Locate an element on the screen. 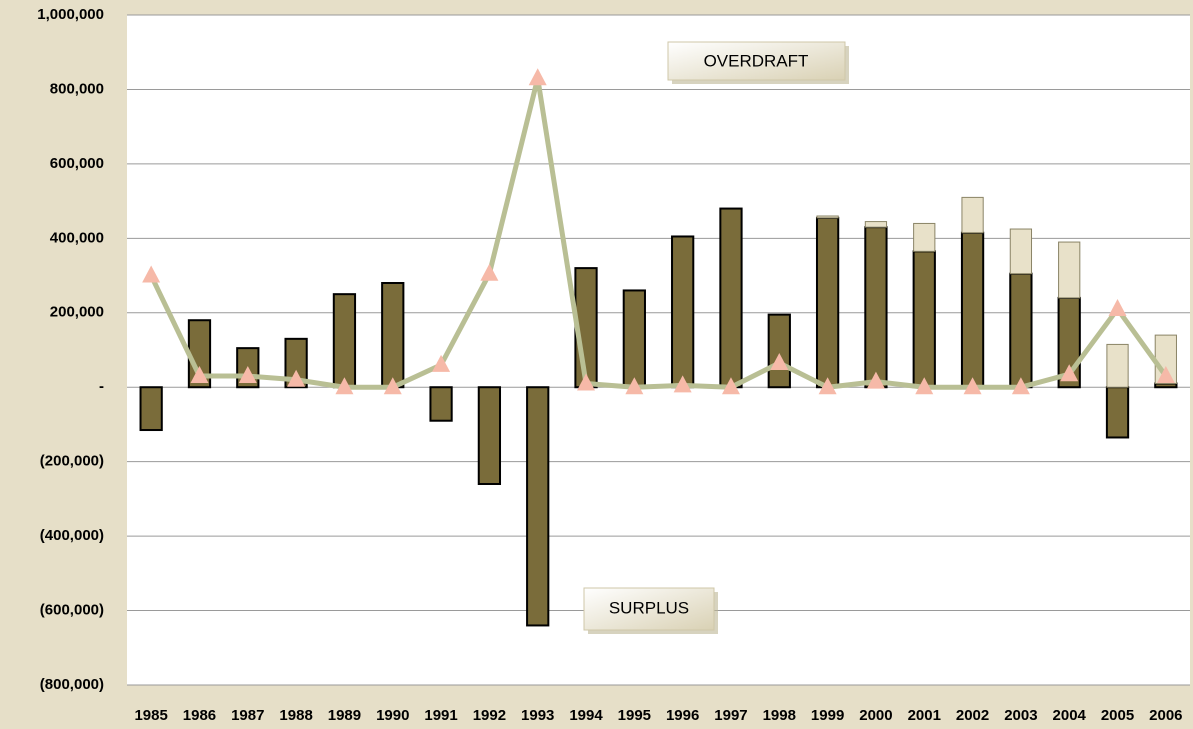 This screenshot has height=729, width=1193. y-tick-label: (600,000) is located at coordinates (72, 610).